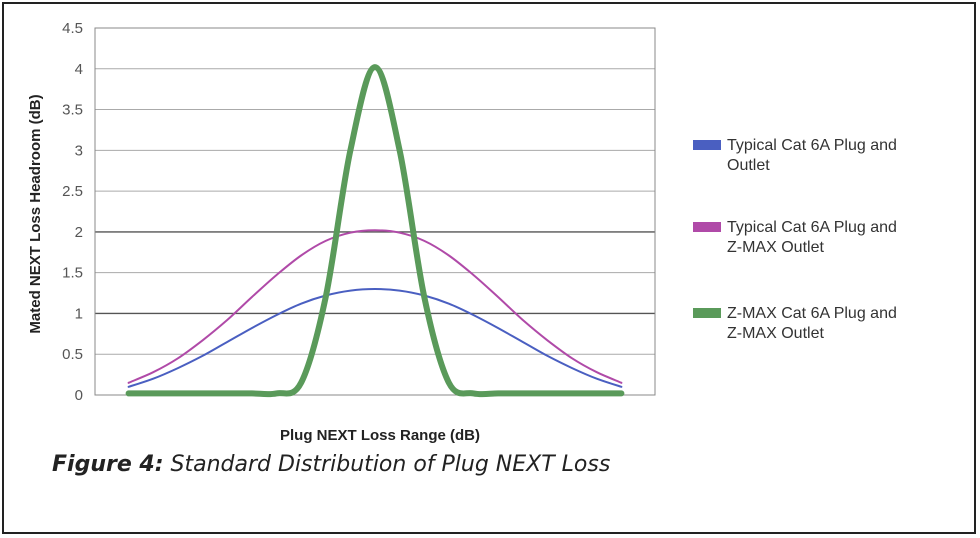 Image resolution: width=980 pixels, height=538 pixels. I want to click on figure-caption-text: Standard Distribution of Plug NEXT Loss, so click(390, 464).